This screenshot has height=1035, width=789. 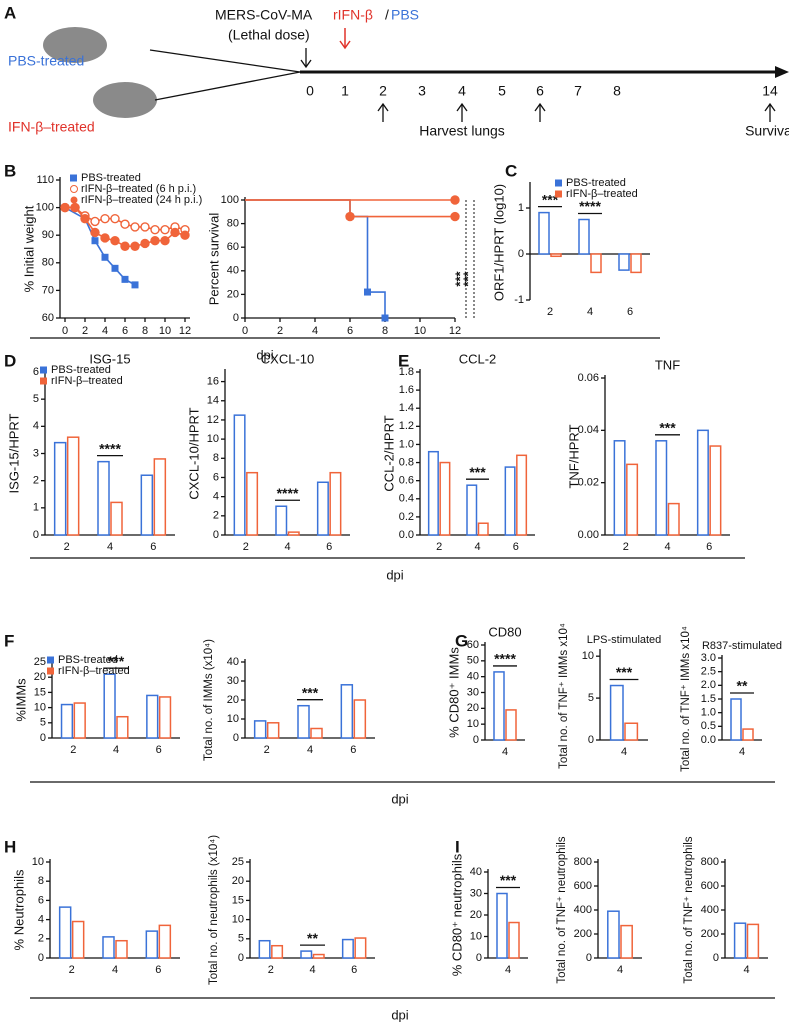 I want to click on y-tick-label: 110, so click(x=45, y=180).